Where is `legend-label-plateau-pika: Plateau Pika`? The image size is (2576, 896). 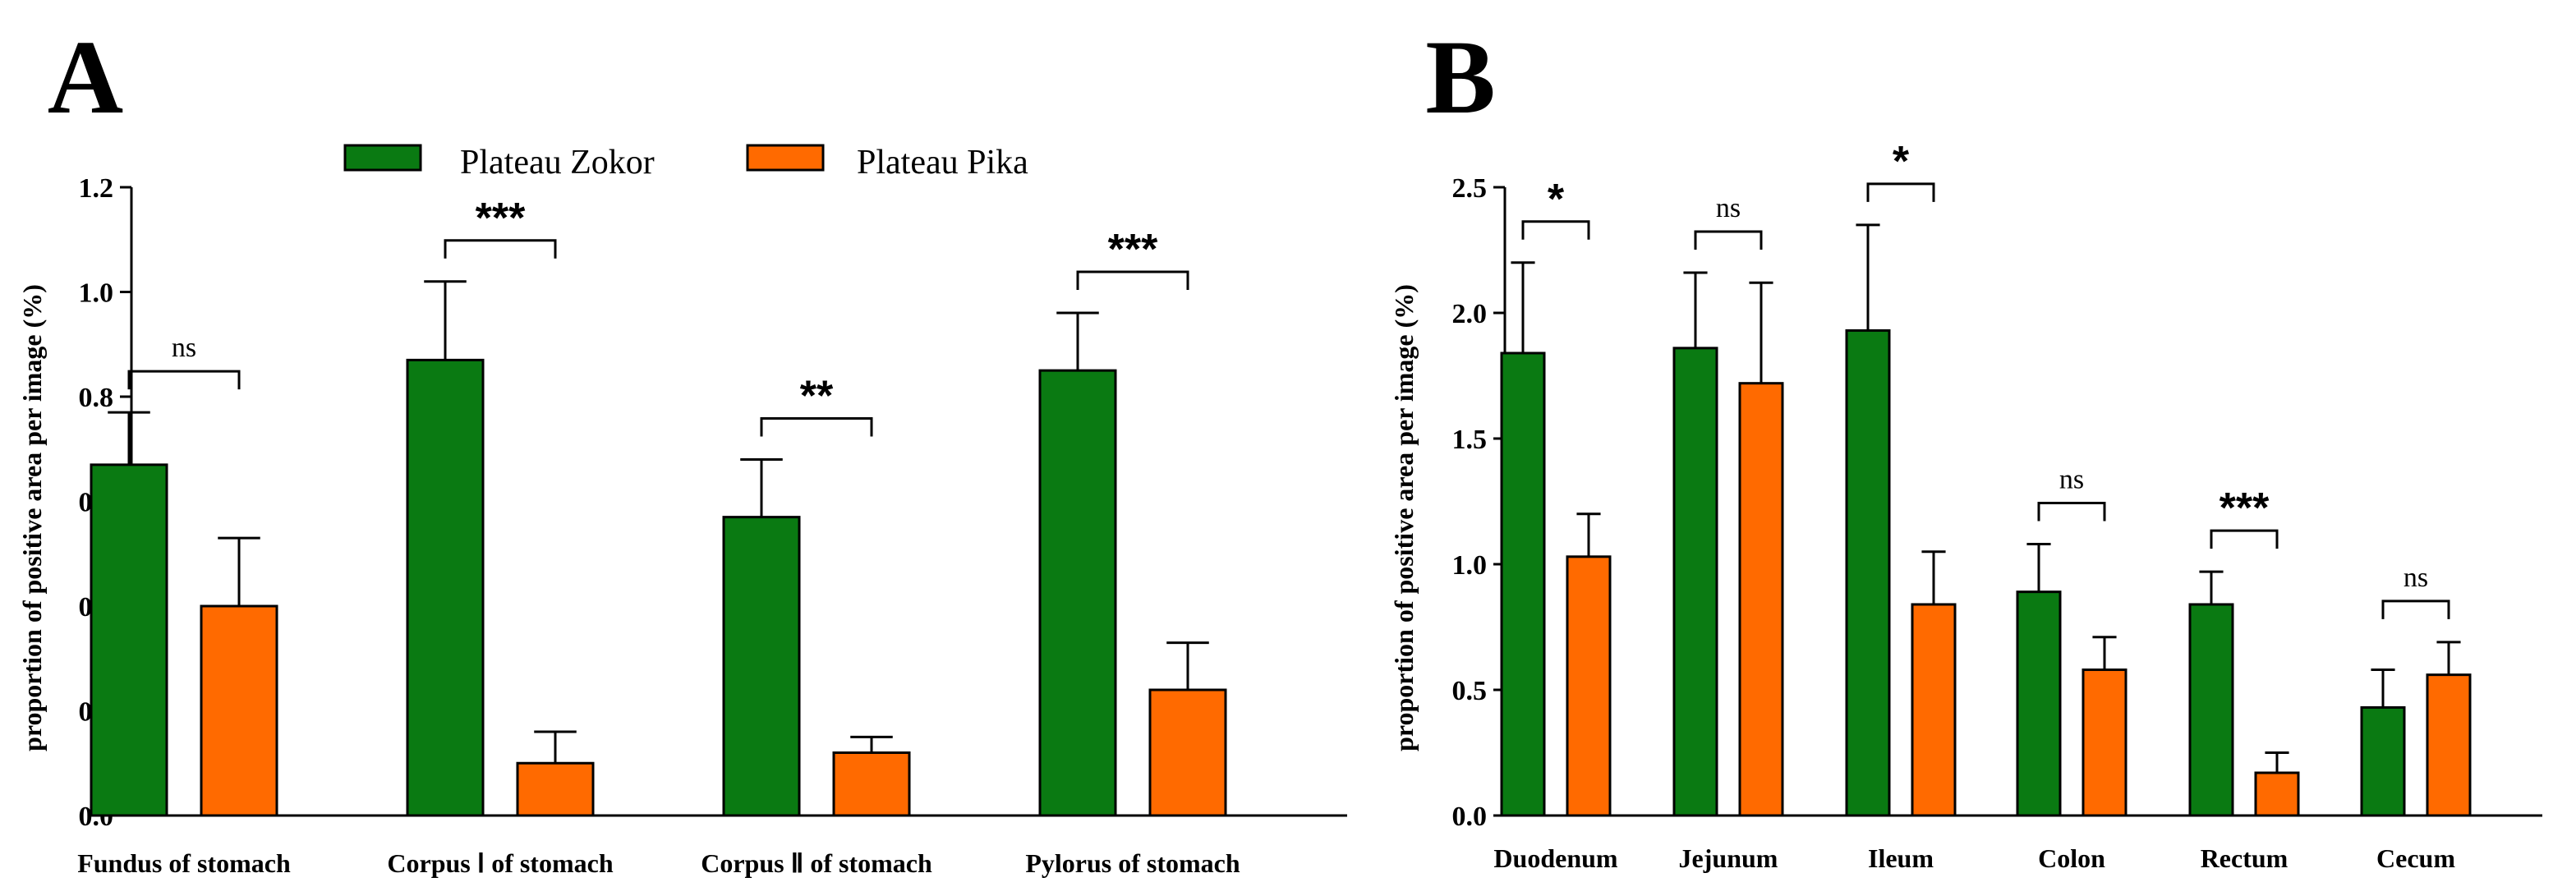 legend-label-plateau-pika: Plateau Pika is located at coordinates (943, 162).